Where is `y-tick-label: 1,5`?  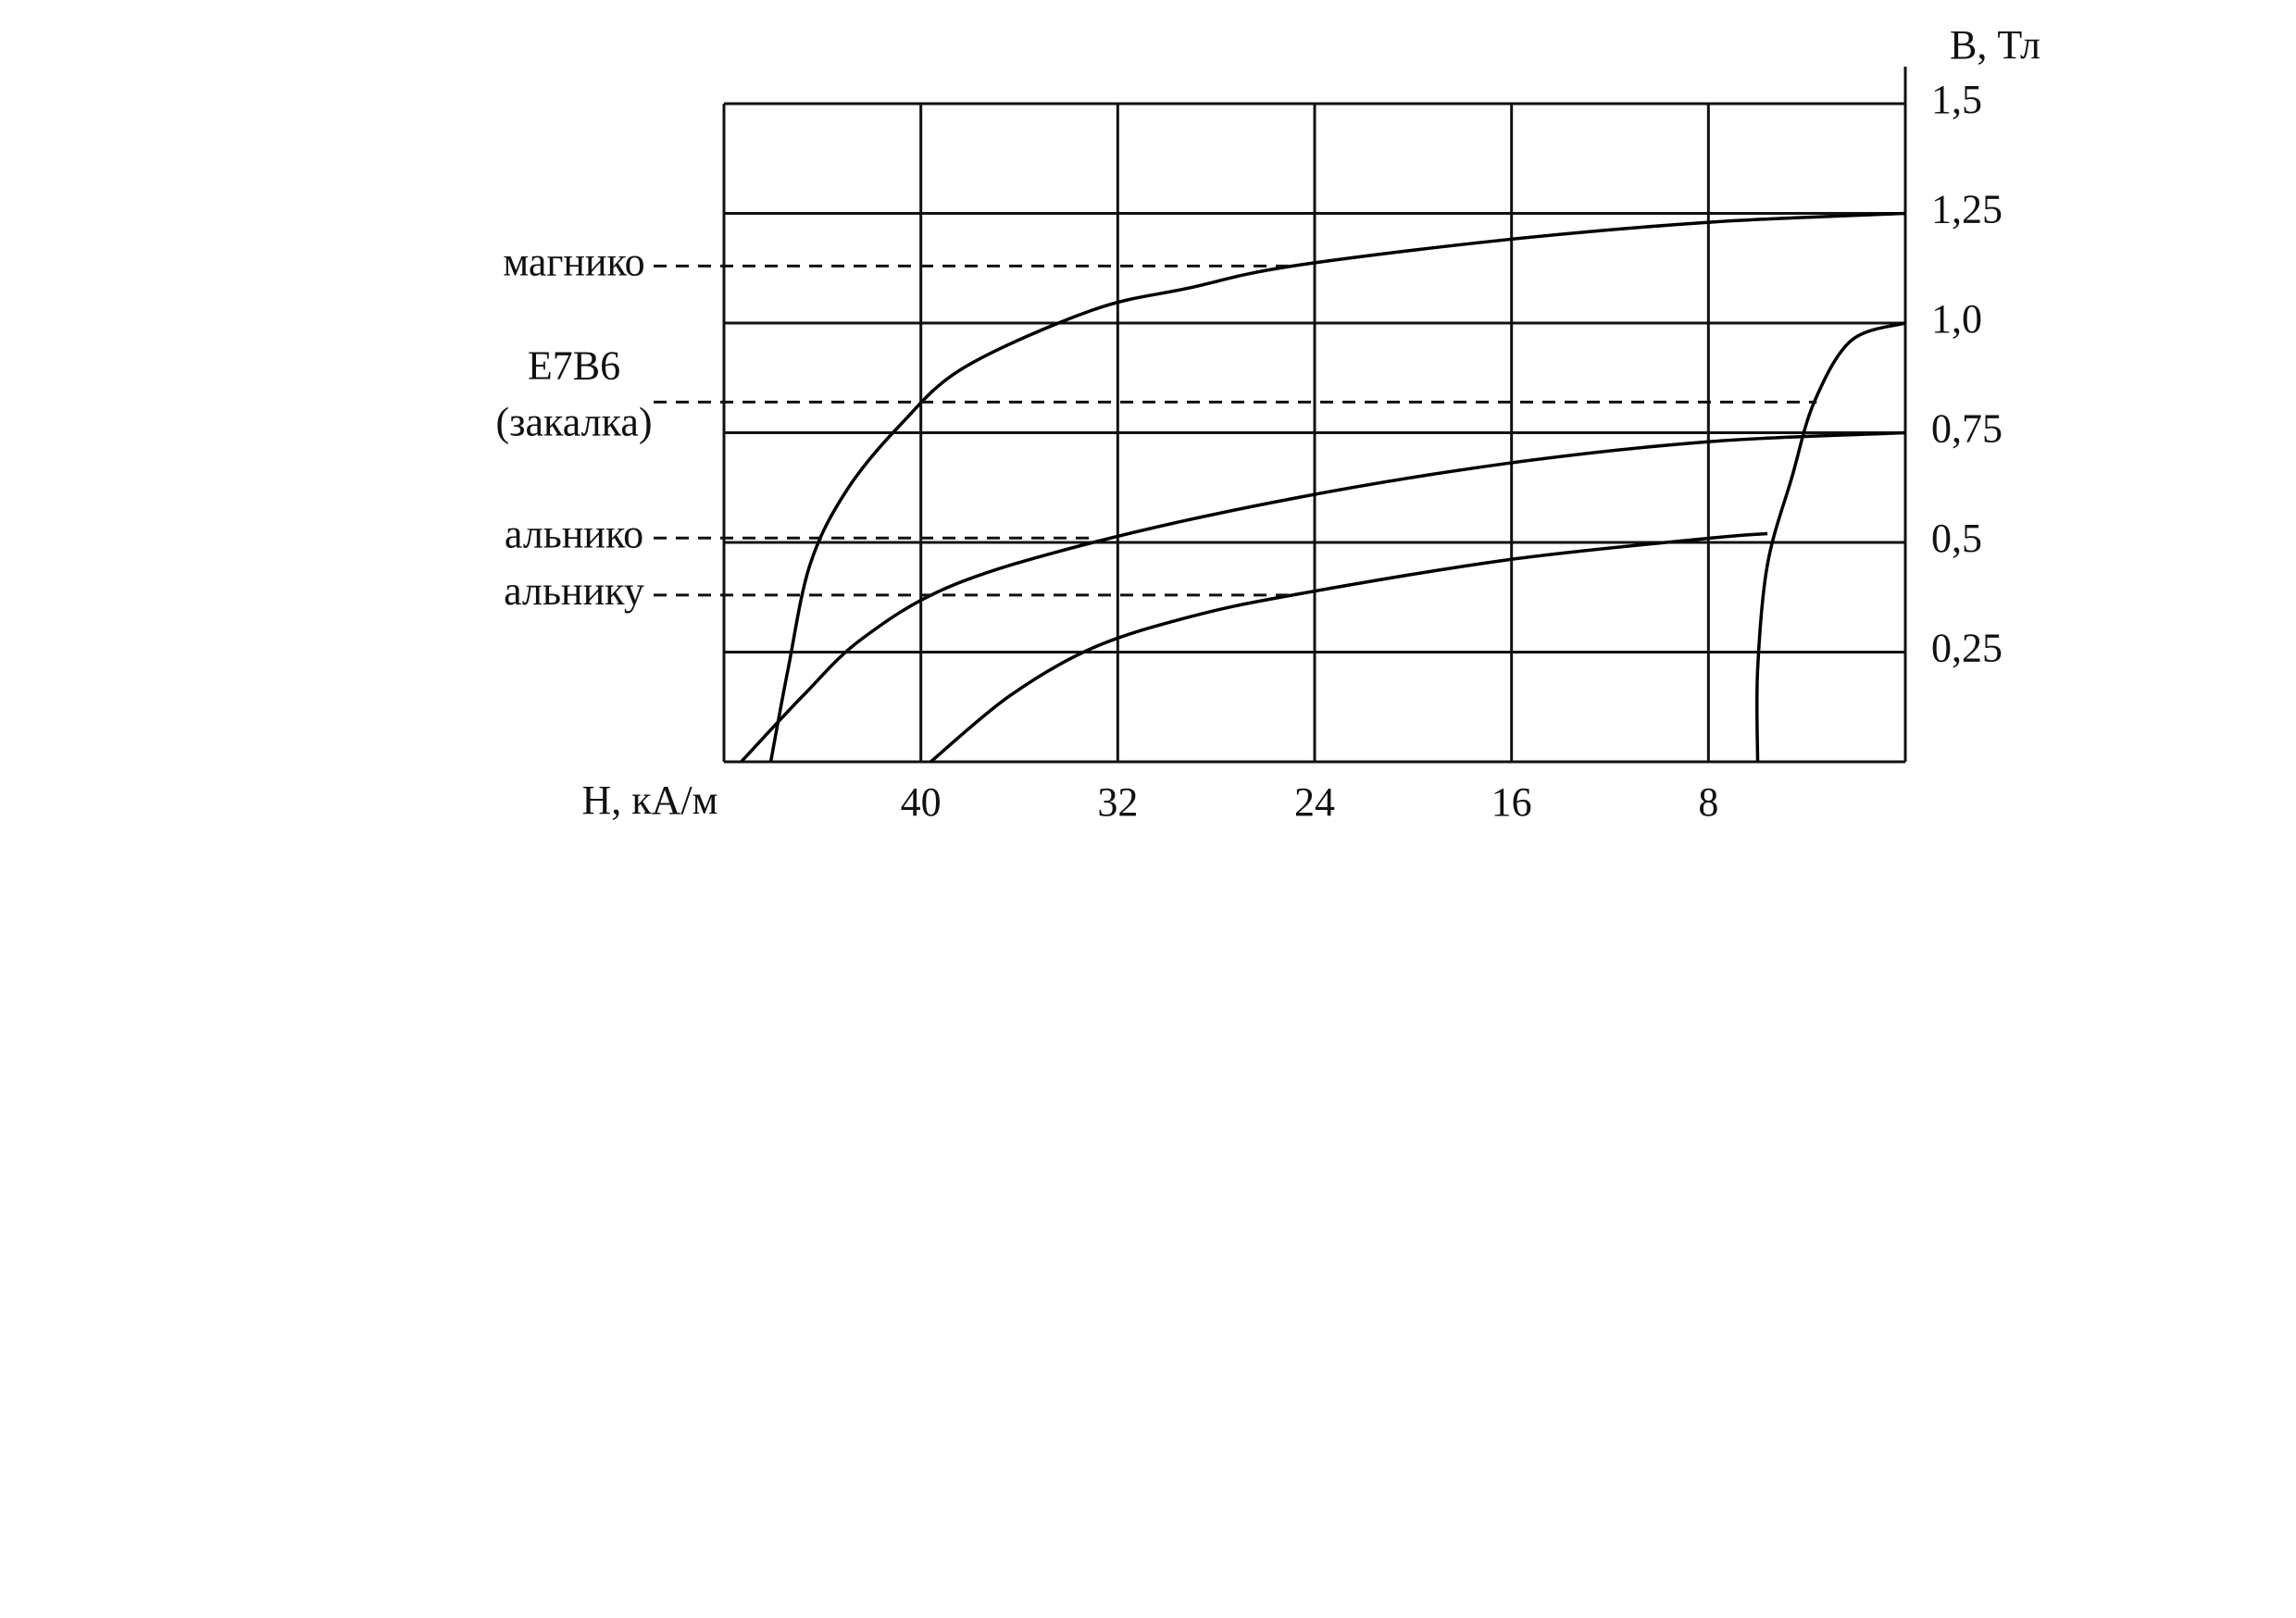 y-tick-label: 1,5 is located at coordinates (1957, 99).